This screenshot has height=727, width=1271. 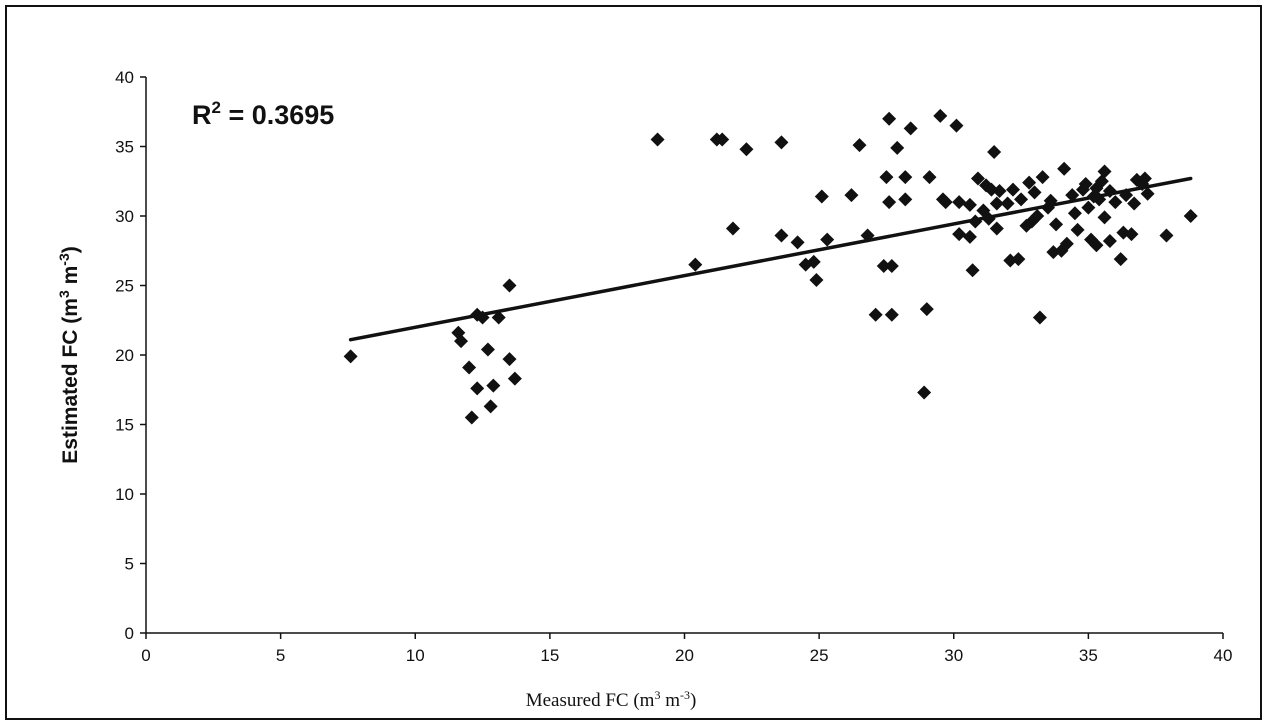 I want to click on x-tick-label: 10, so click(x=415, y=655).